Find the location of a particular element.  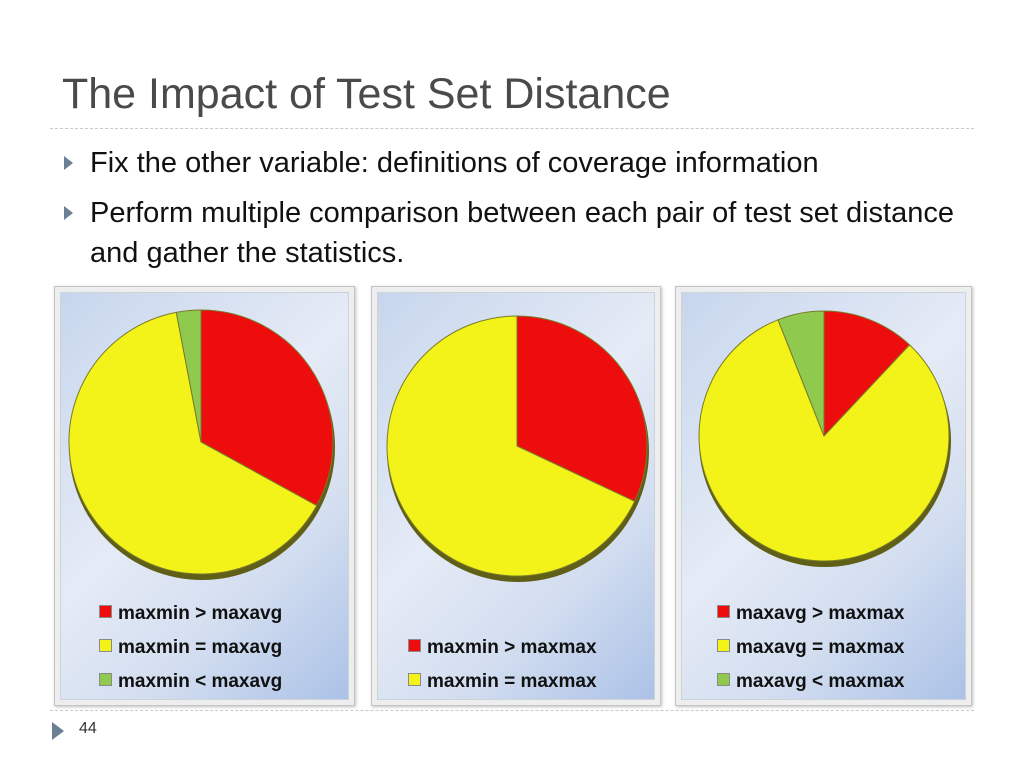

legend-item: maxmin = maxavg is located at coordinates (190, 648).